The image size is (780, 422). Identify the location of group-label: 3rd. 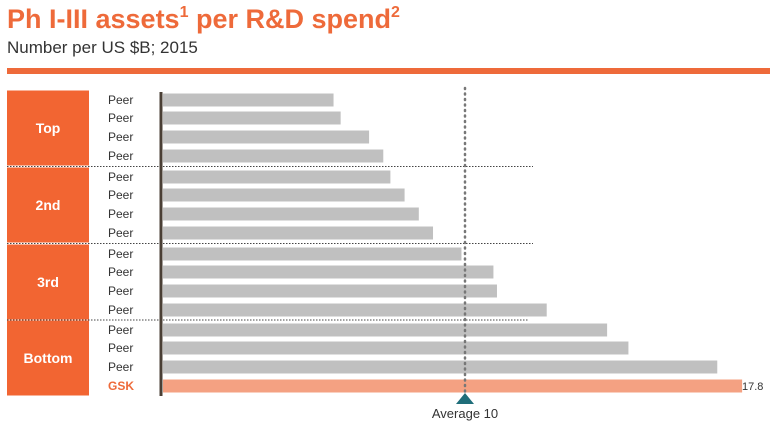
(48, 282).